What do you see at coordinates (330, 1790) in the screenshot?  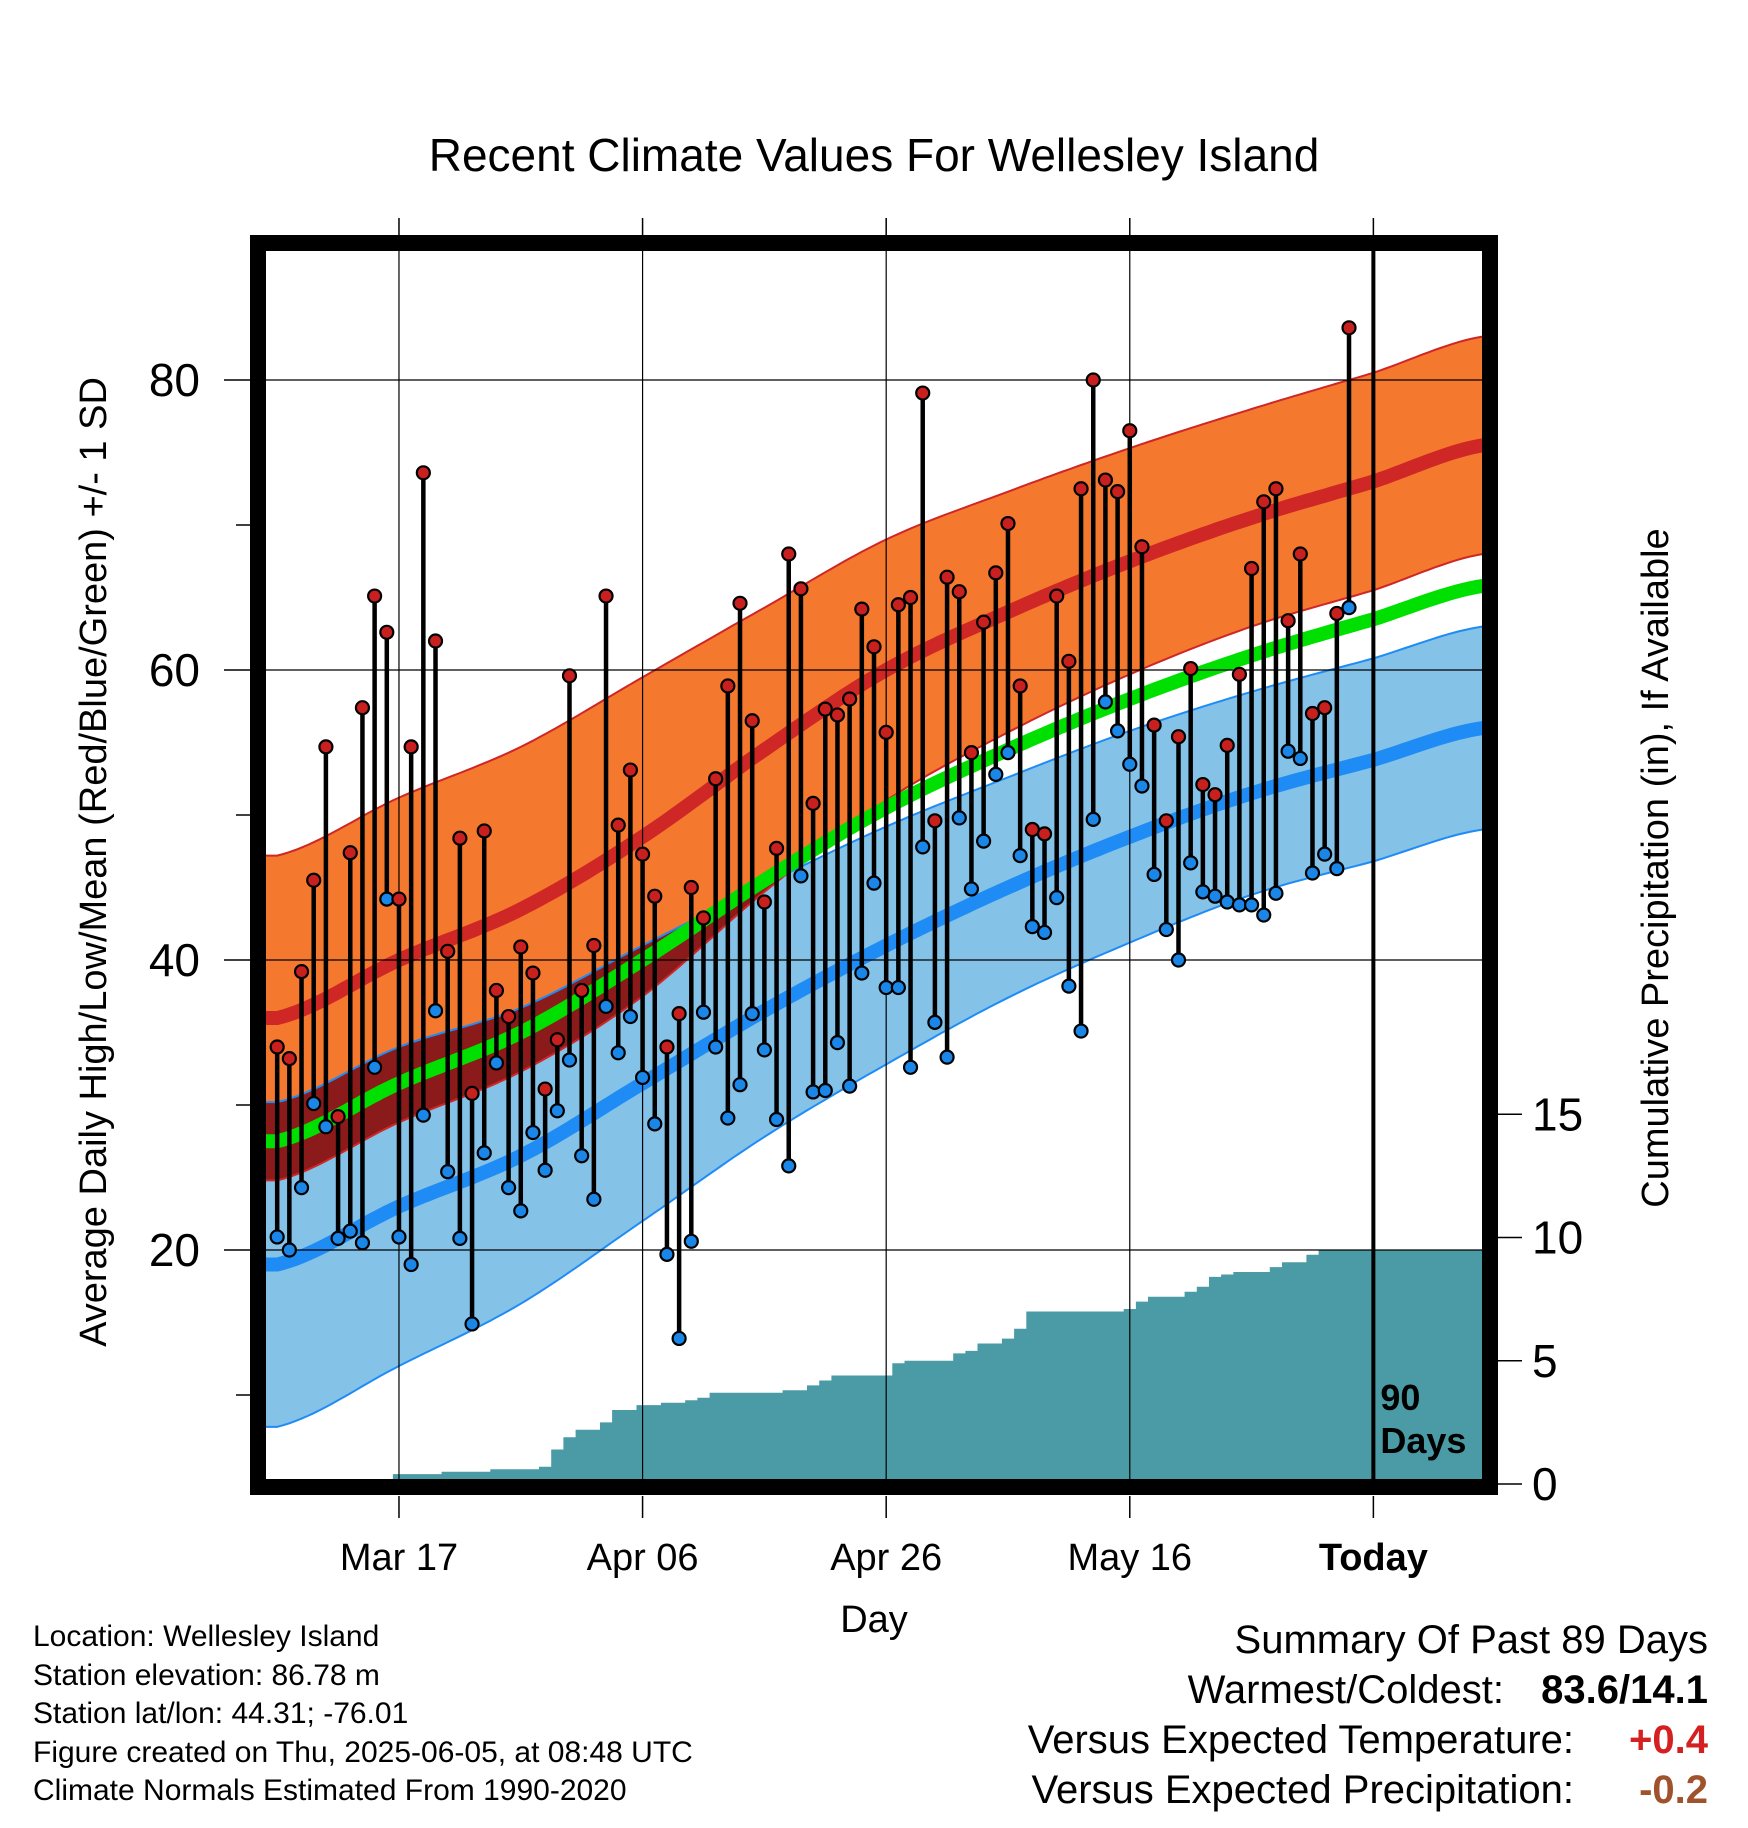 I see `normals-text: Climate Normals Estimated From 1990-2020` at bounding box center [330, 1790].